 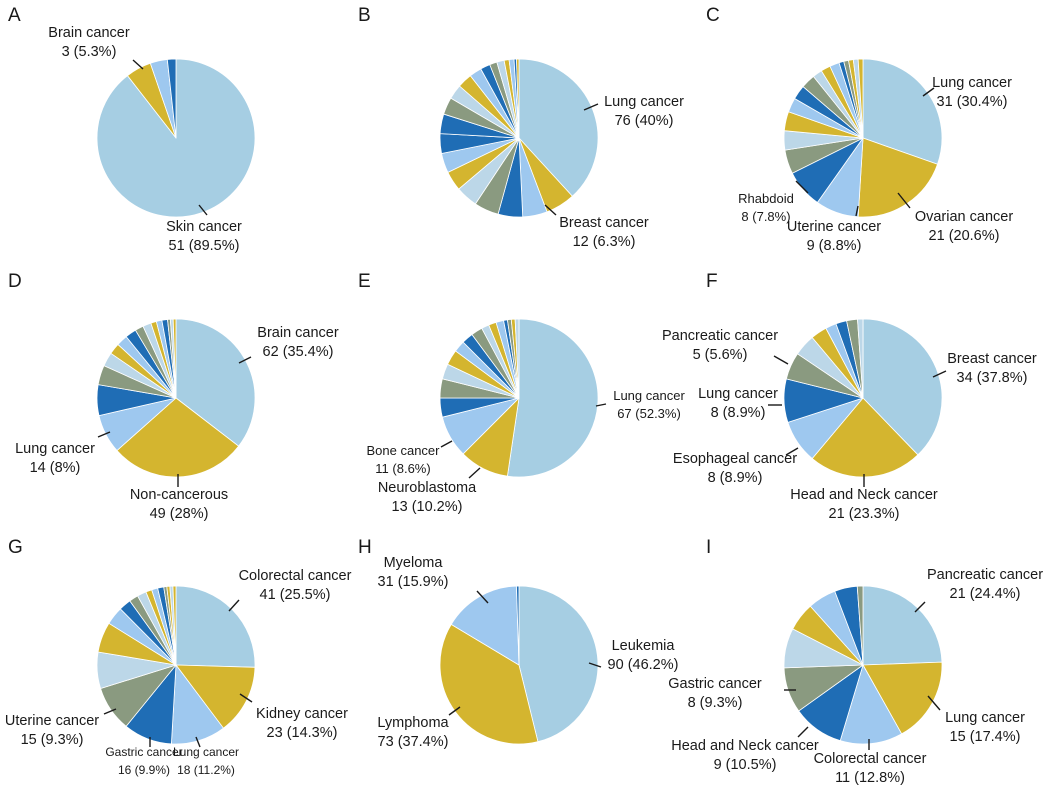 What do you see at coordinates (766, 198) in the screenshot?
I see `label-c-rhabdoid-name: Rhabdoid` at bounding box center [766, 198].